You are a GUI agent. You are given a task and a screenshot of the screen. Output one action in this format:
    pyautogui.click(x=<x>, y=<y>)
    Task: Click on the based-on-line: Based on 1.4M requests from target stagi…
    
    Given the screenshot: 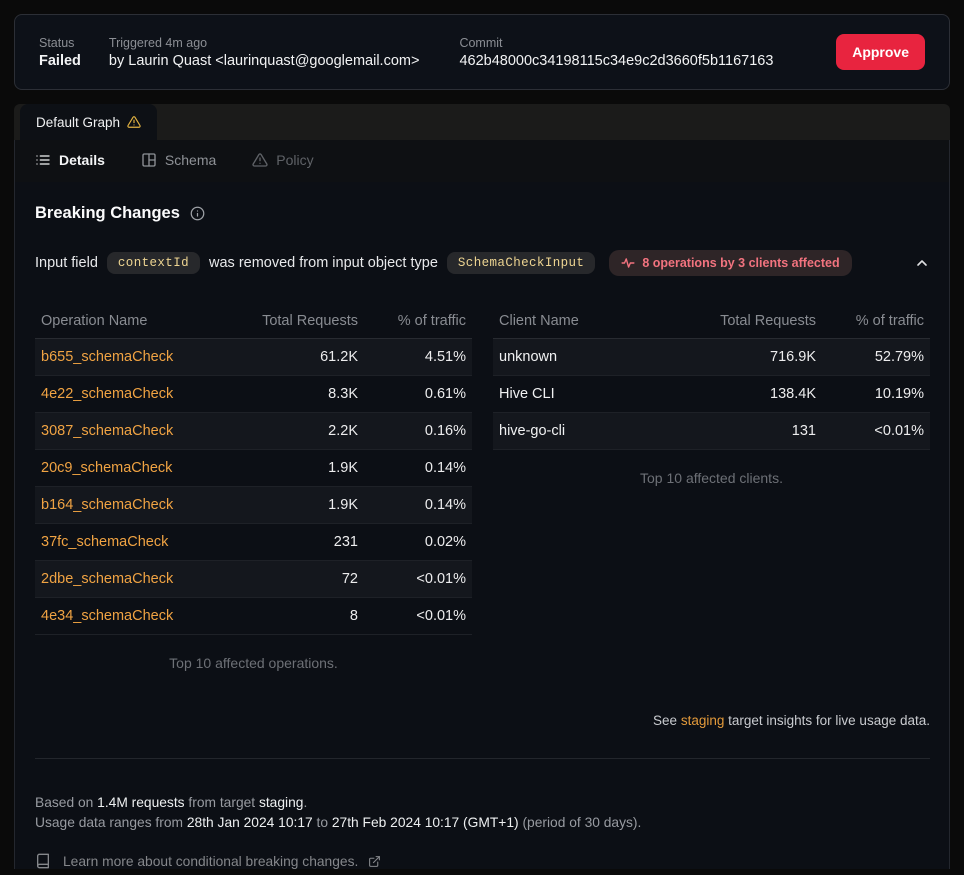 What is the action you would take?
    pyautogui.click(x=482, y=803)
    